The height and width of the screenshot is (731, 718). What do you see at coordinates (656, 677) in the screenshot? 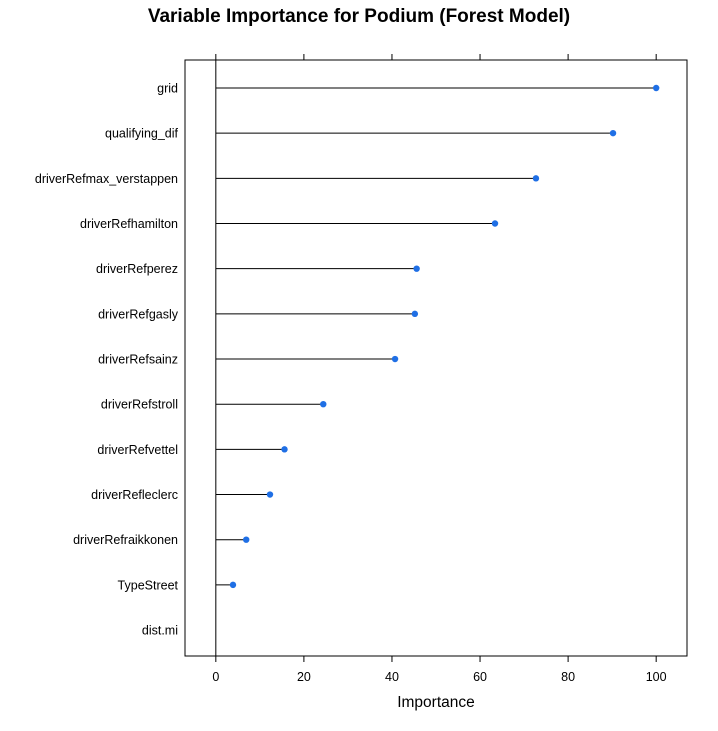
I see `x-tick-label: 100` at bounding box center [656, 677].